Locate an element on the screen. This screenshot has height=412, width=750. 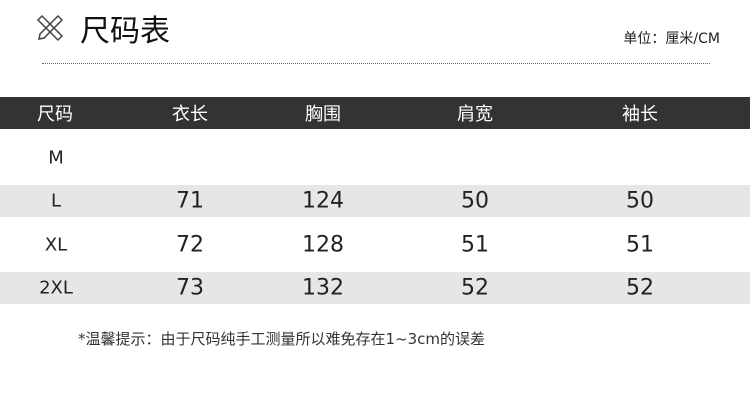
header-chest: 胸围 is located at coordinates (323, 114).